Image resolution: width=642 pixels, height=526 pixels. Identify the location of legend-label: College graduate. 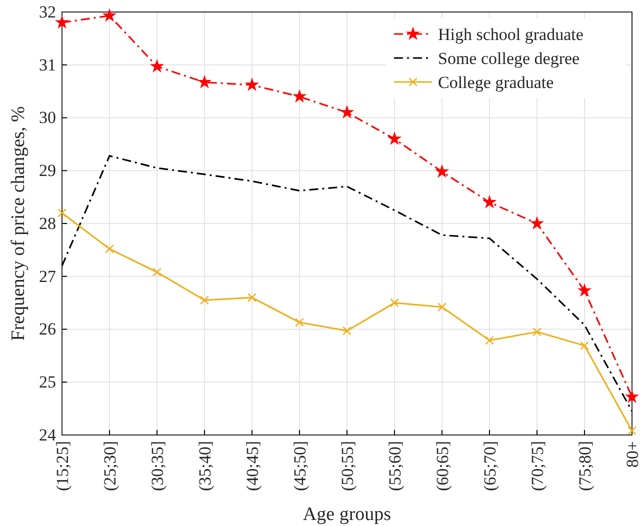
(496, 82).